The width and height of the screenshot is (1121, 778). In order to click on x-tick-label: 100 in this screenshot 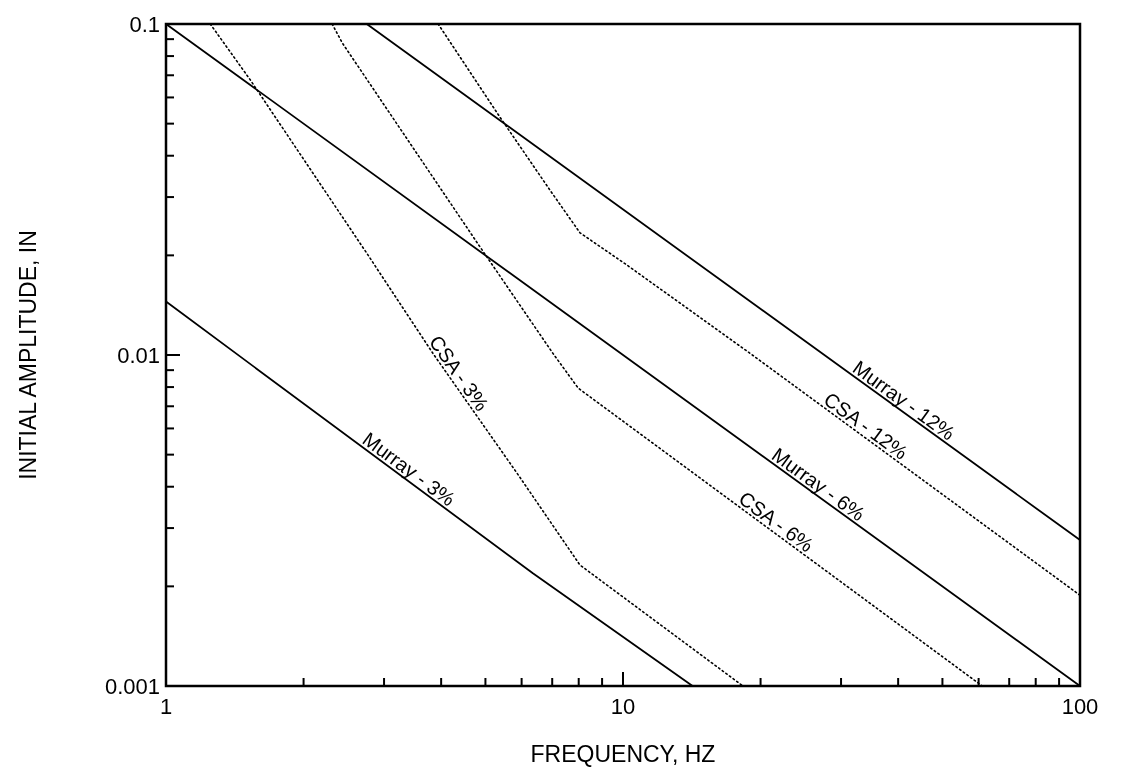, I will do `click(1080, 706)`.